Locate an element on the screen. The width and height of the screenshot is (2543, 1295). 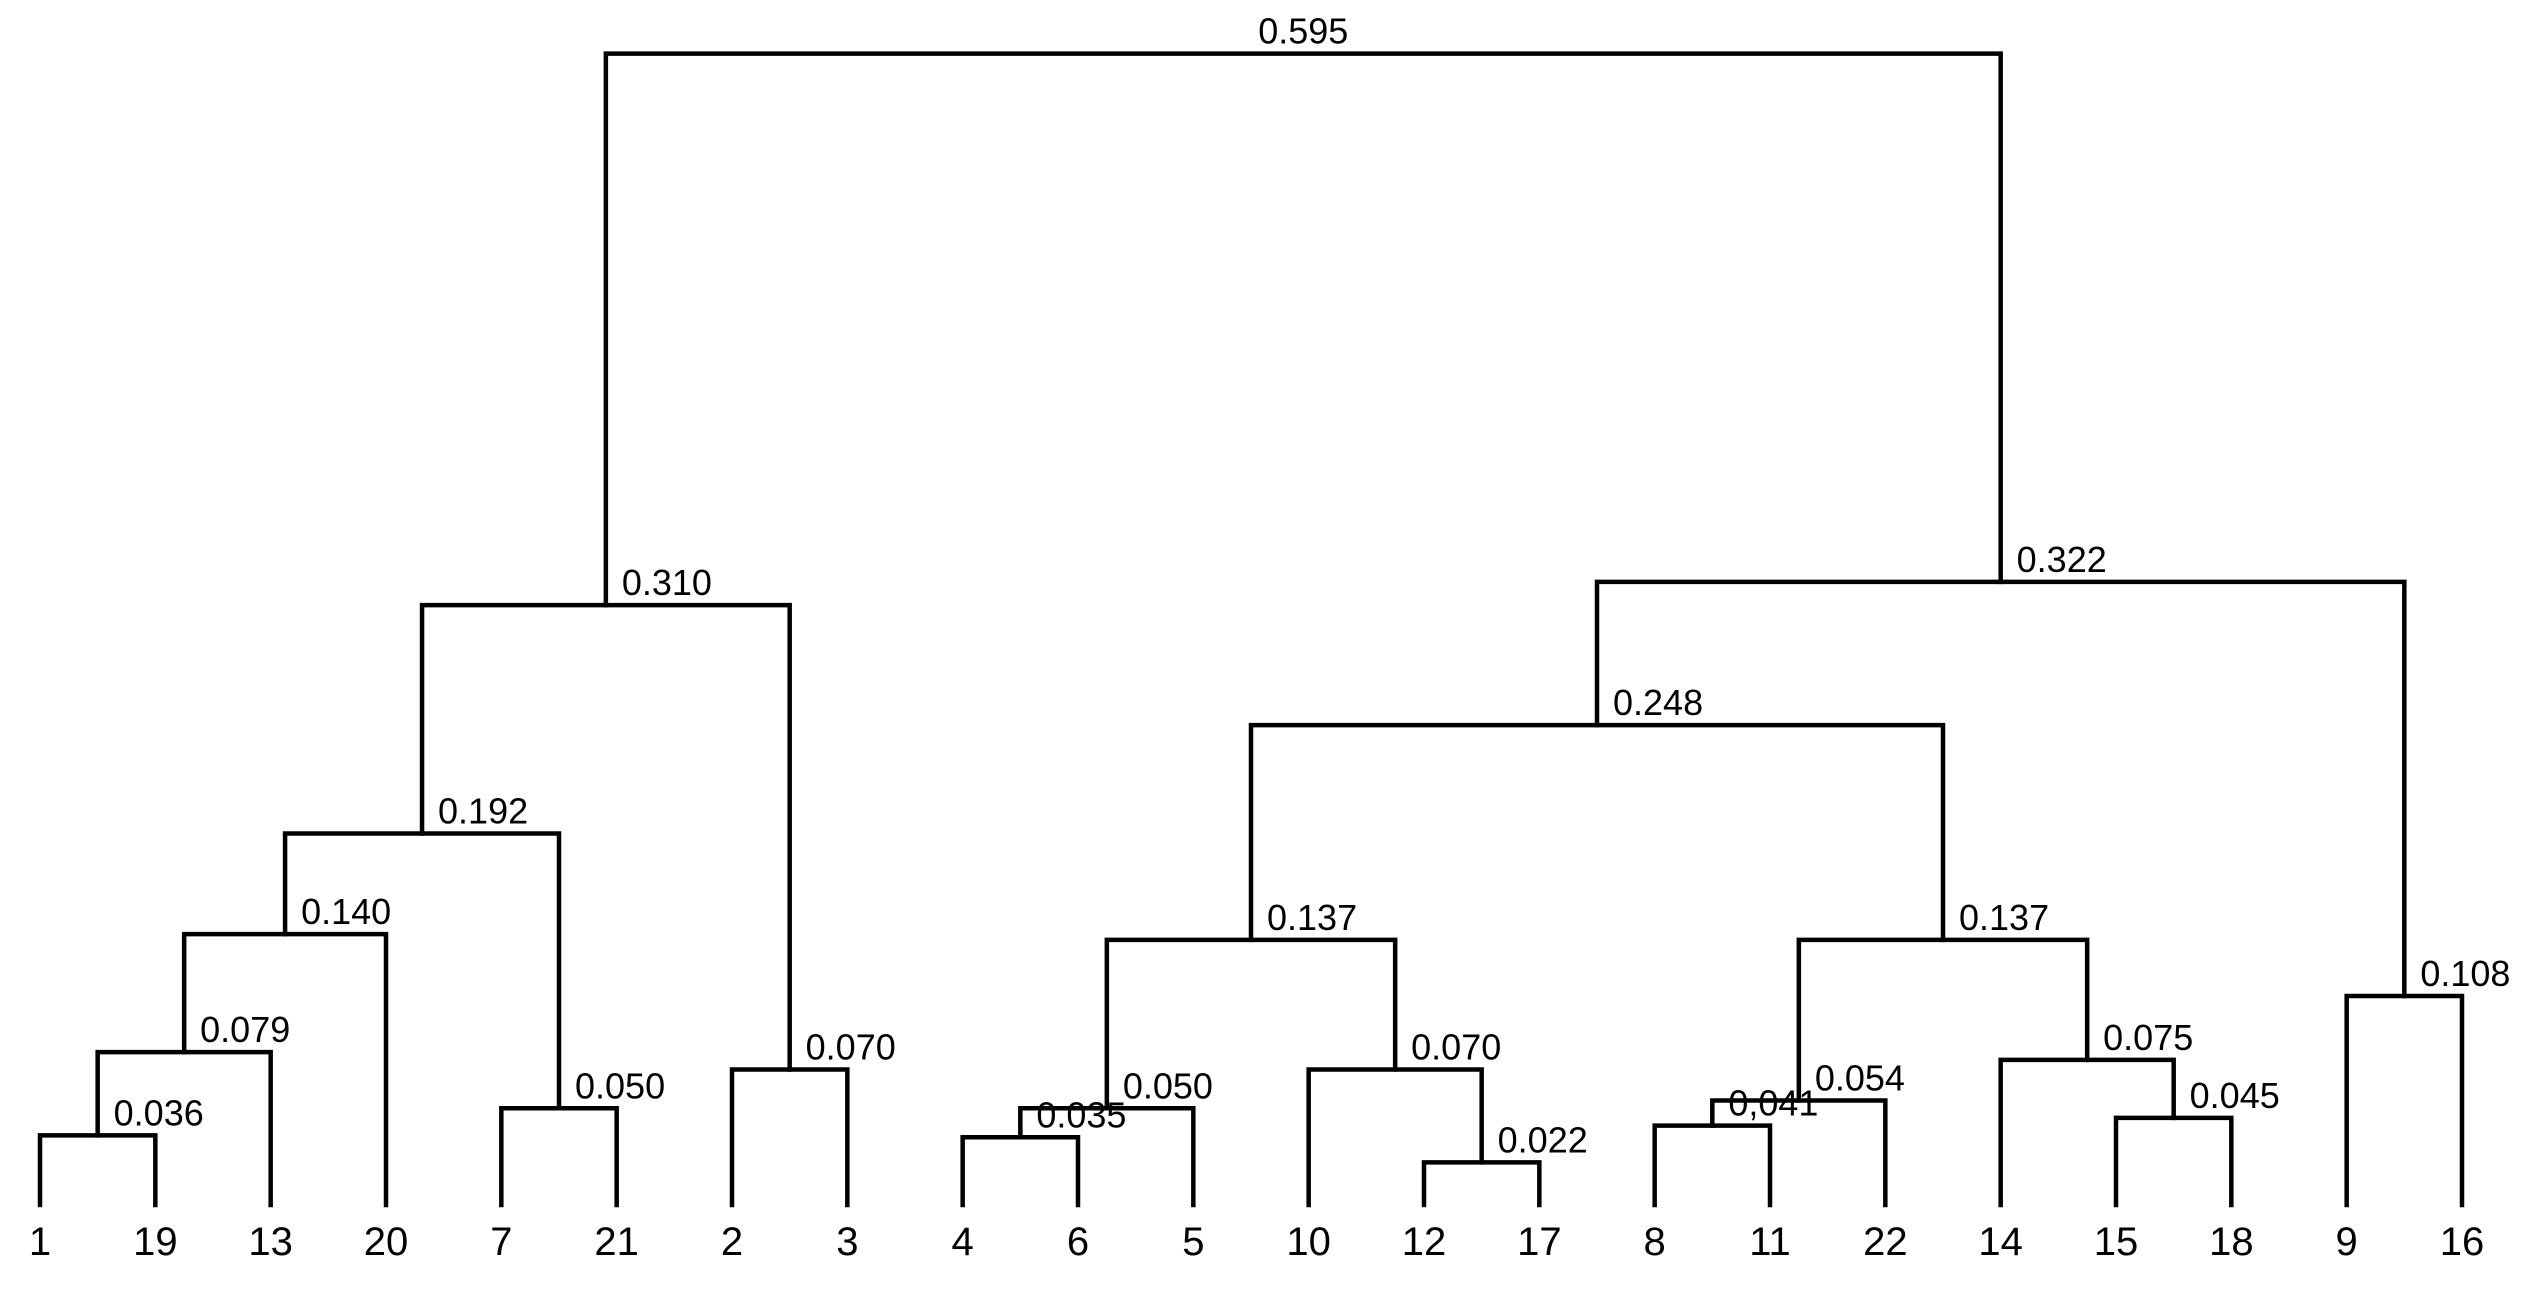
leaf-label: 4 is located at coordinates (963, 1242).